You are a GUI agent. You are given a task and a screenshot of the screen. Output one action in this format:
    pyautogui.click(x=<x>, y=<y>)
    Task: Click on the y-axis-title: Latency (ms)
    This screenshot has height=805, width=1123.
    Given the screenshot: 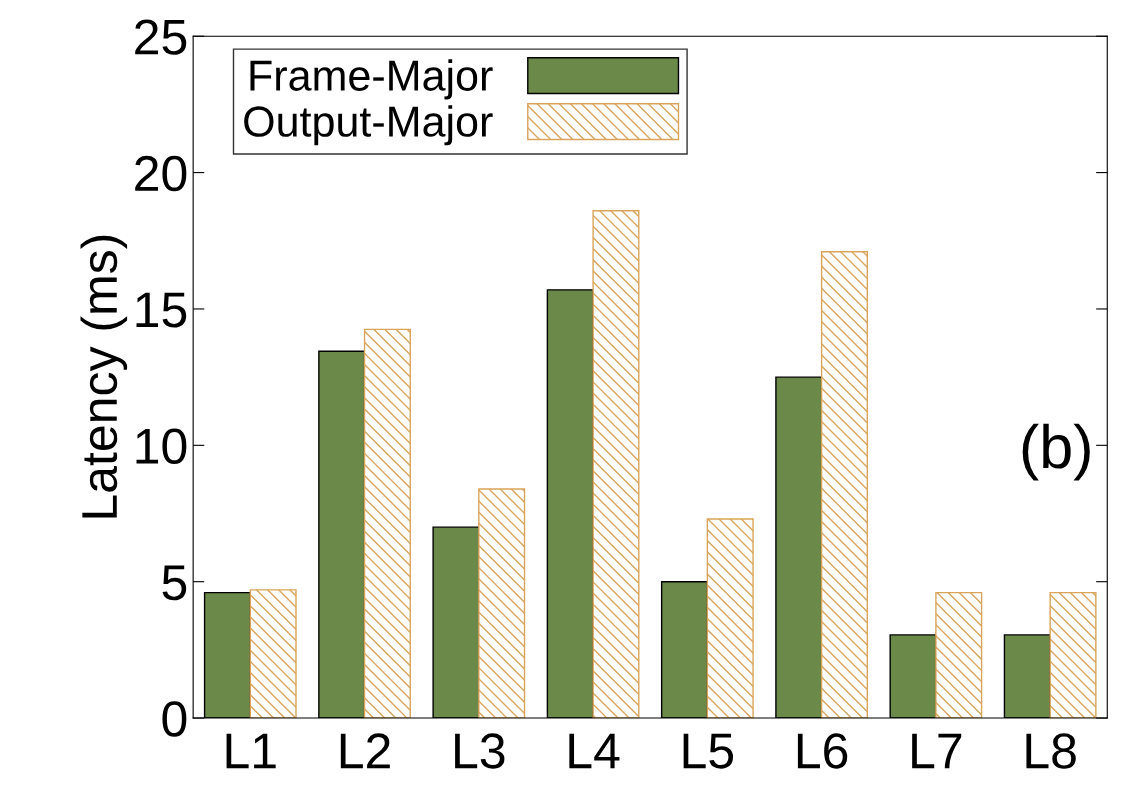 What is the action you would take?
    pyautogui.click(x=104, y=376)
    